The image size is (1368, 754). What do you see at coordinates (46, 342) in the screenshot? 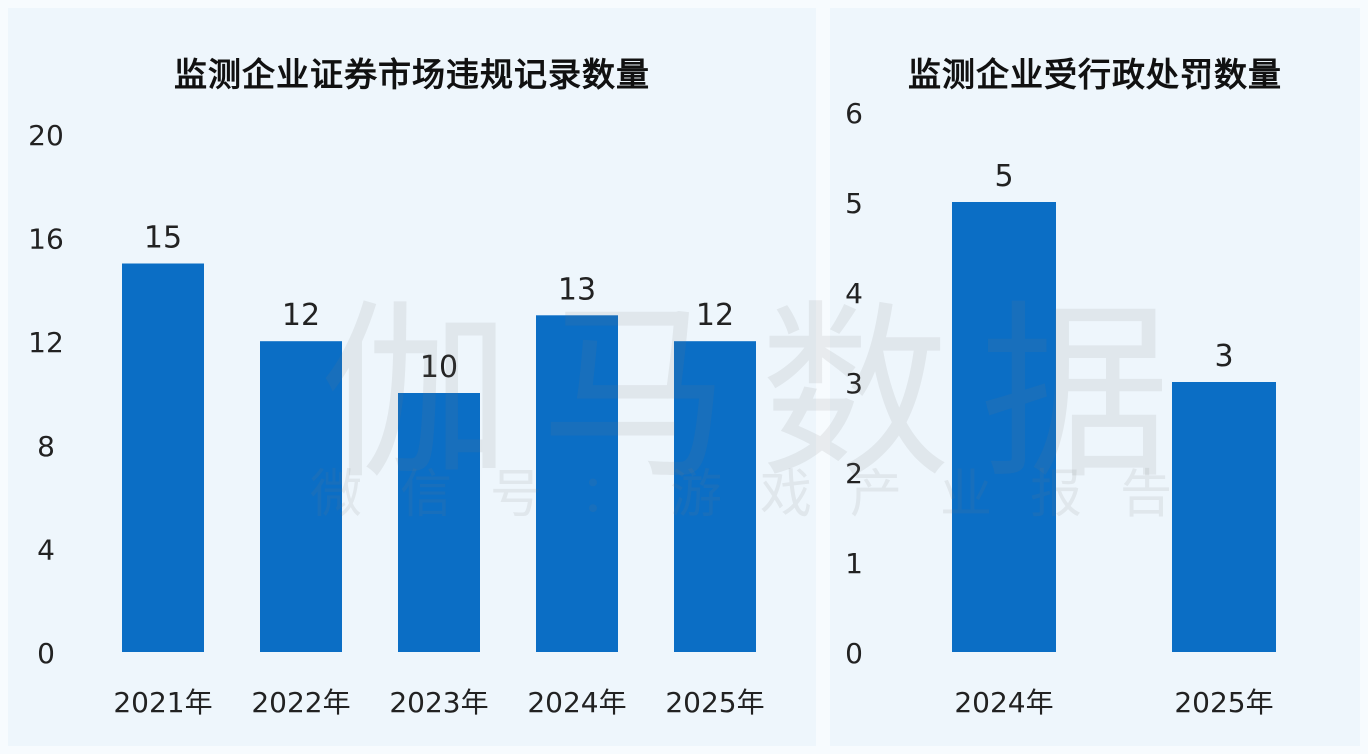
I see `y-tick-label: 12` at bounding box center [46, 342].